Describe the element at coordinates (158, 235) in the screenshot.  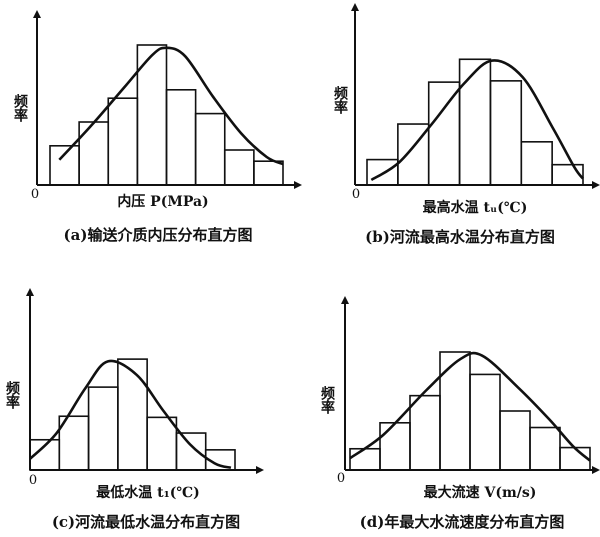
I see `chart-caption: (a)输送介质内压分布直方图` at that location.